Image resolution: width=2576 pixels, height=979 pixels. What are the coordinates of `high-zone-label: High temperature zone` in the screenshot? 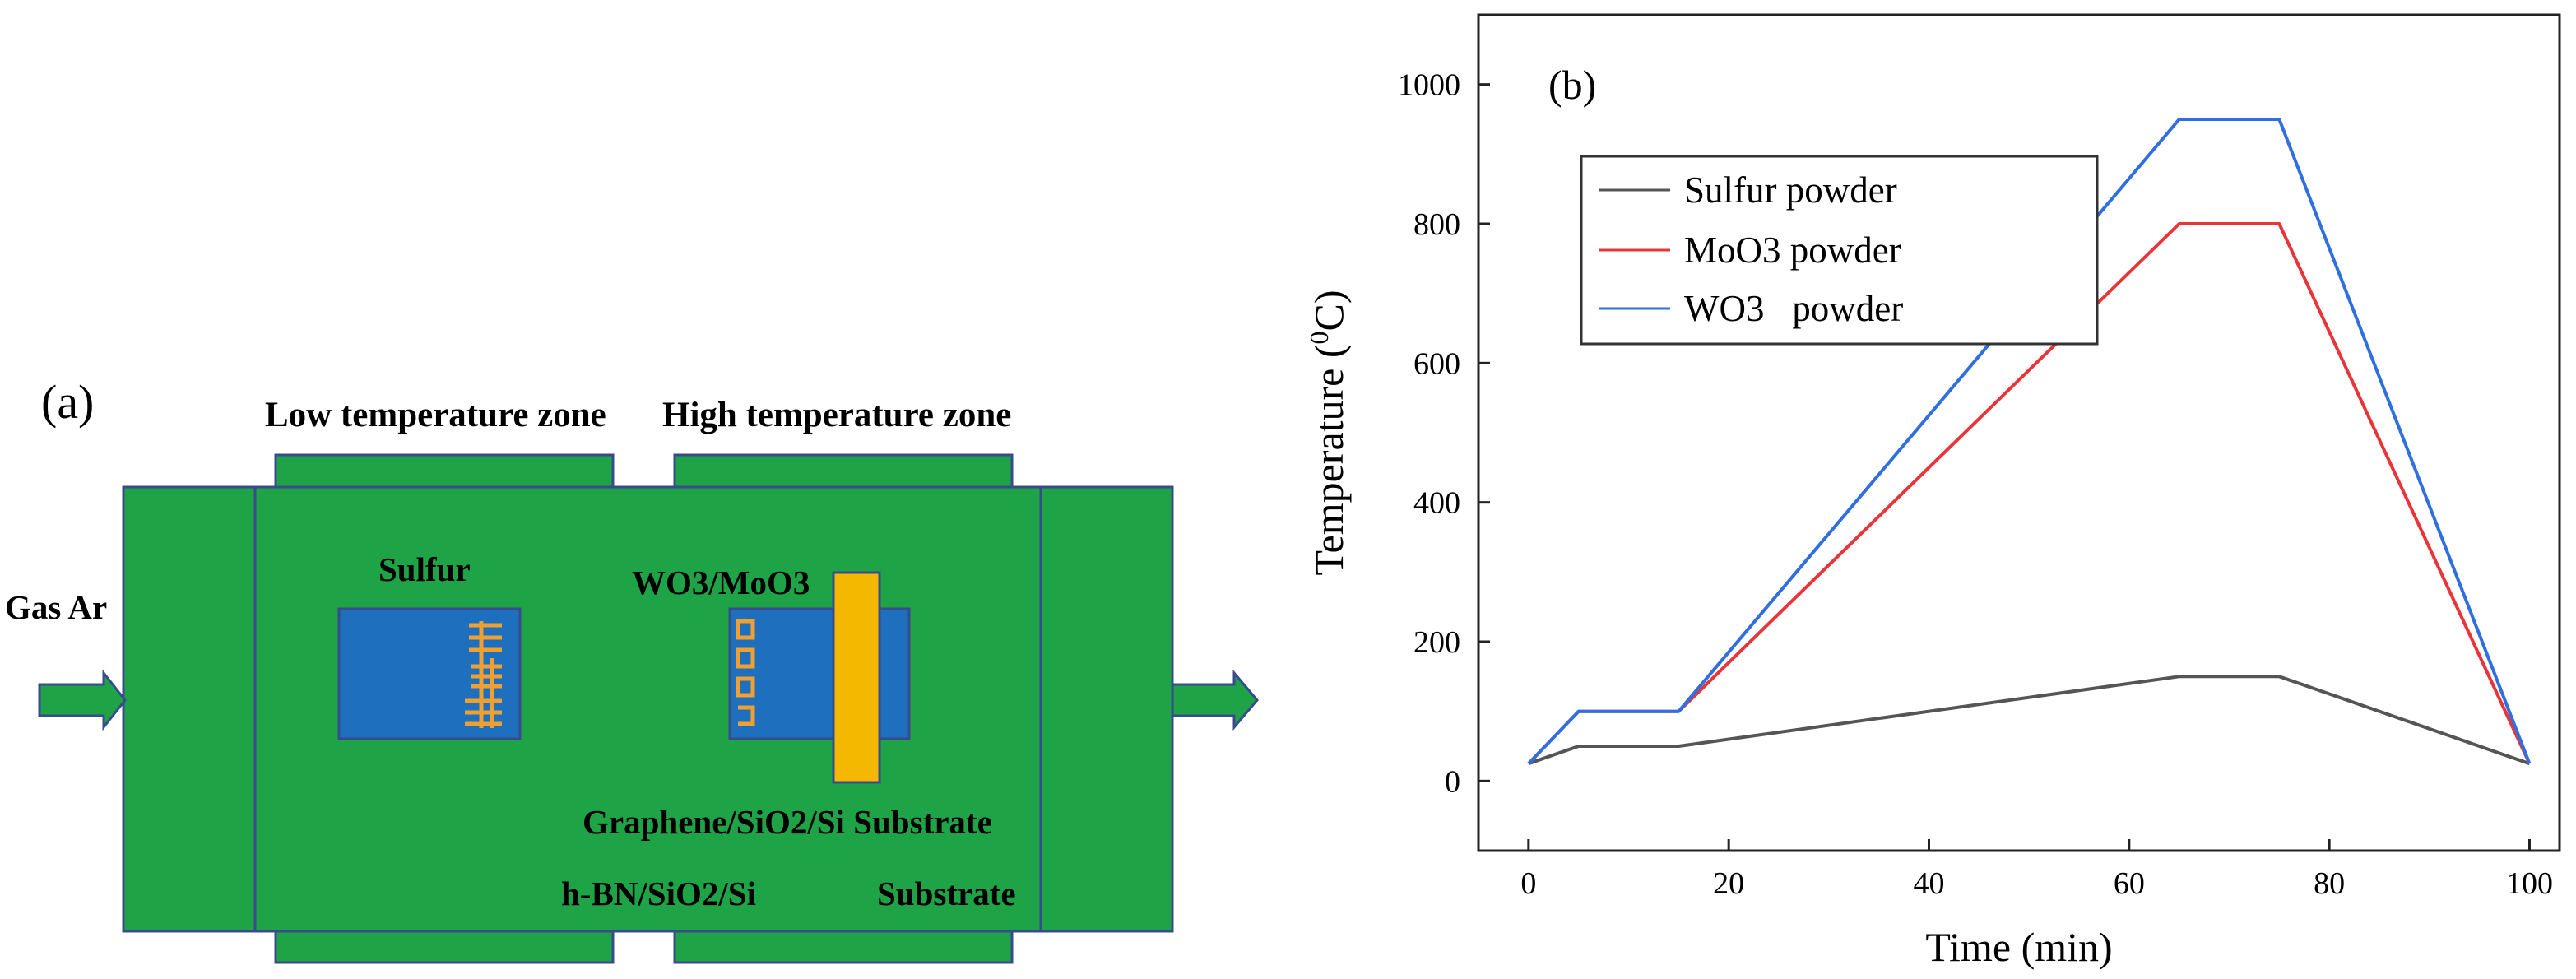 It's located at (837, 415).